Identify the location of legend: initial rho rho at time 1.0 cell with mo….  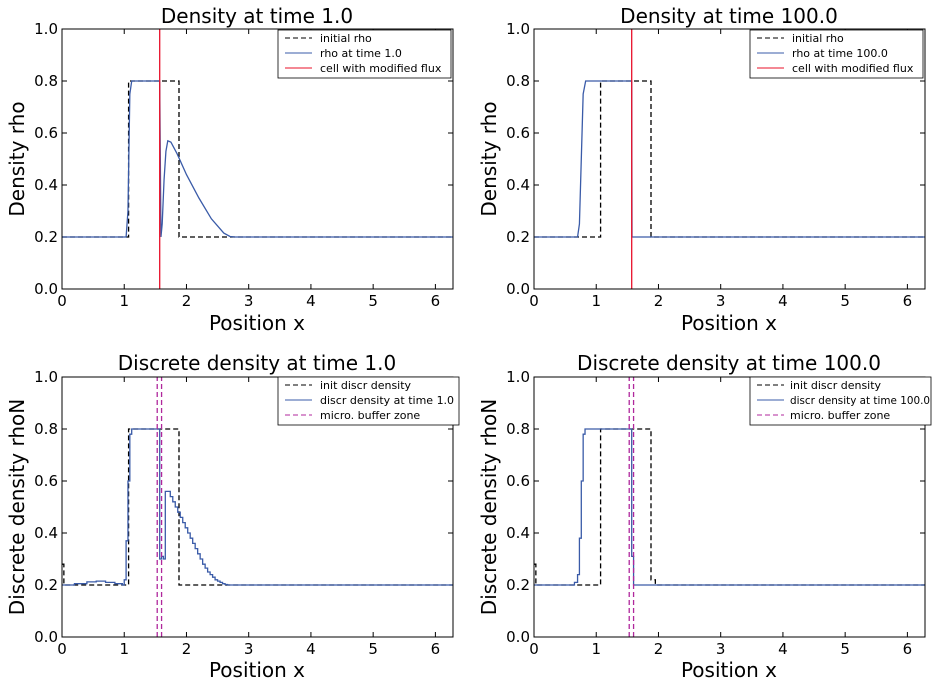
(364, 54).